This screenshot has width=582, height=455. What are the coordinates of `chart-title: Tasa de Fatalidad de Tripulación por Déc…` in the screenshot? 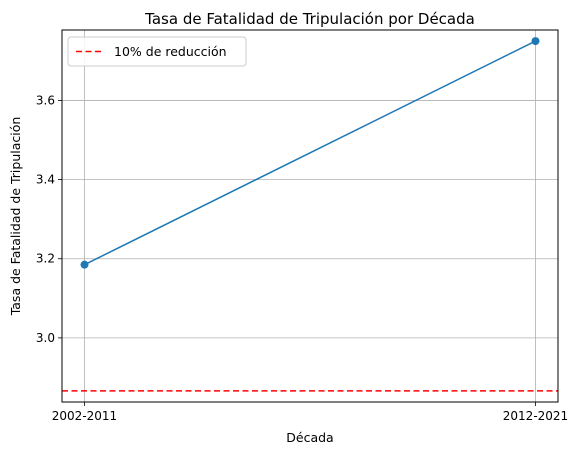 It's located at (309, 19).